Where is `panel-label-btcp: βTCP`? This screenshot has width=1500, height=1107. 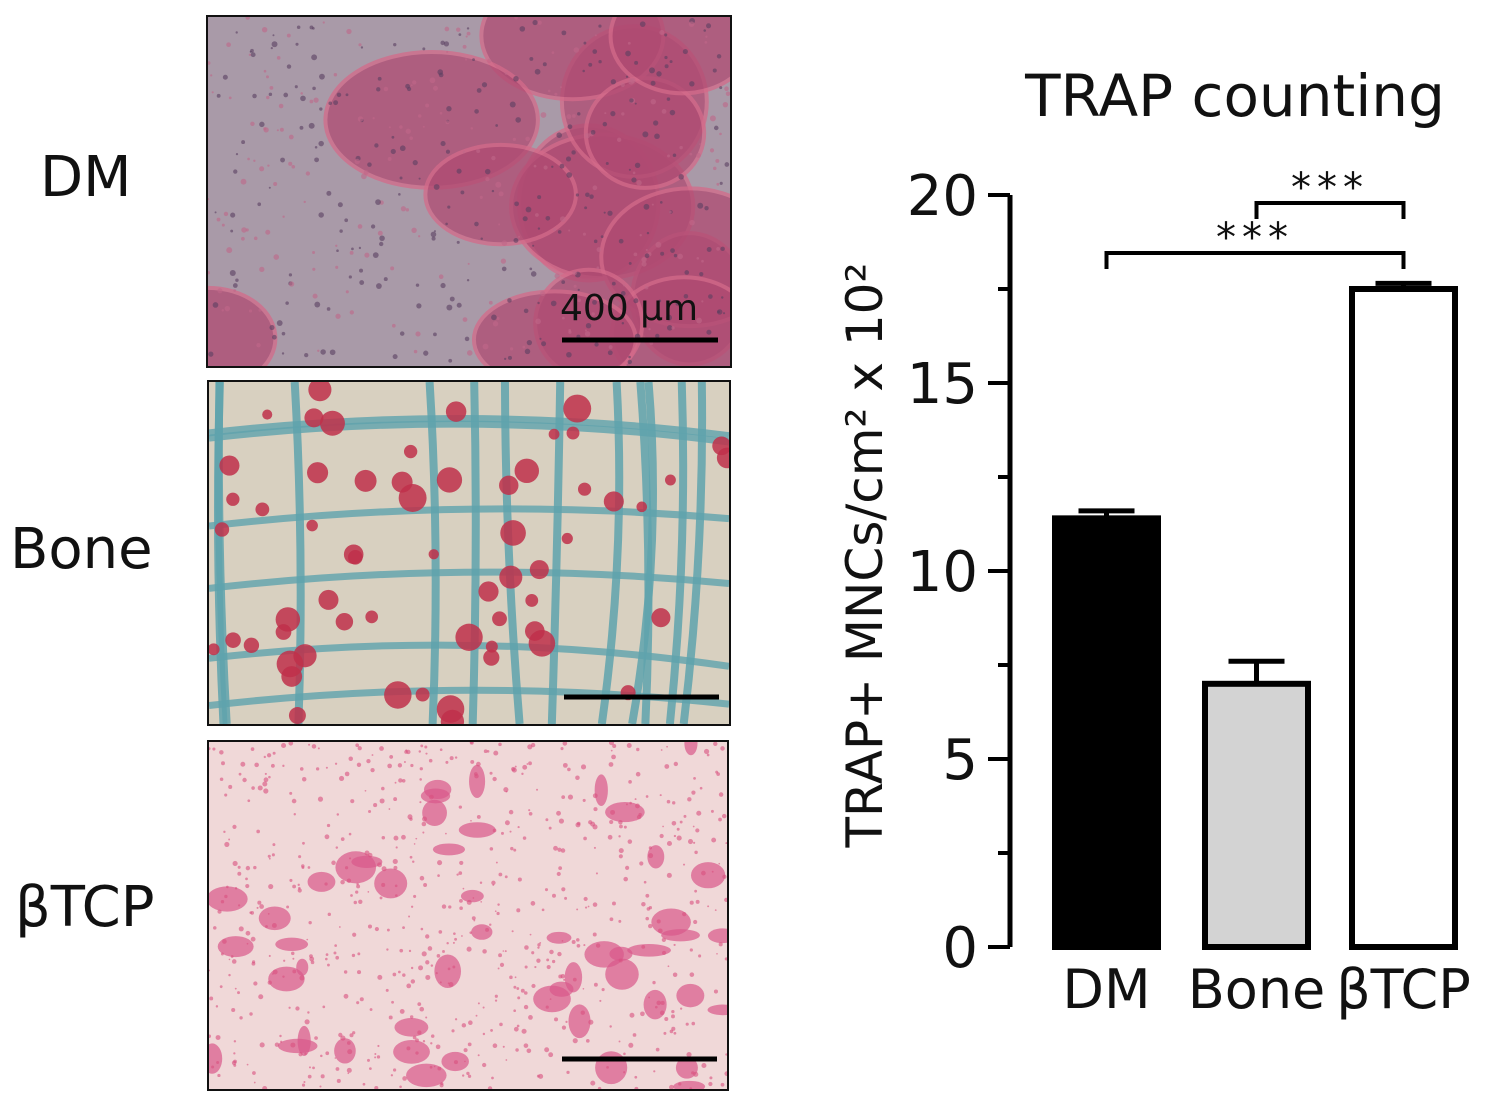 panel-label-btcp: βTCP is located at coordinates (85, 907).